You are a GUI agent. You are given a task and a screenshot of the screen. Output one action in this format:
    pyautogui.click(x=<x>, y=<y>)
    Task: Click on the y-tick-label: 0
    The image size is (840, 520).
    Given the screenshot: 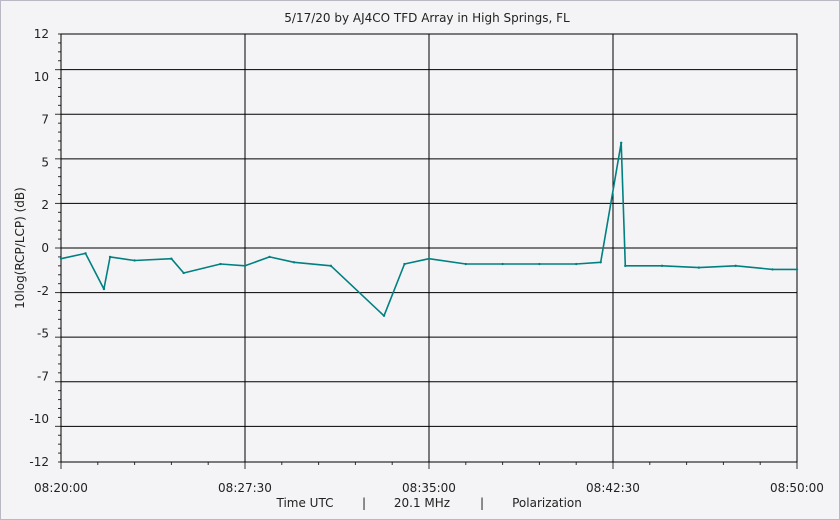 What is the action you would take?
    pyautogui.click(x=45, y=248)
    